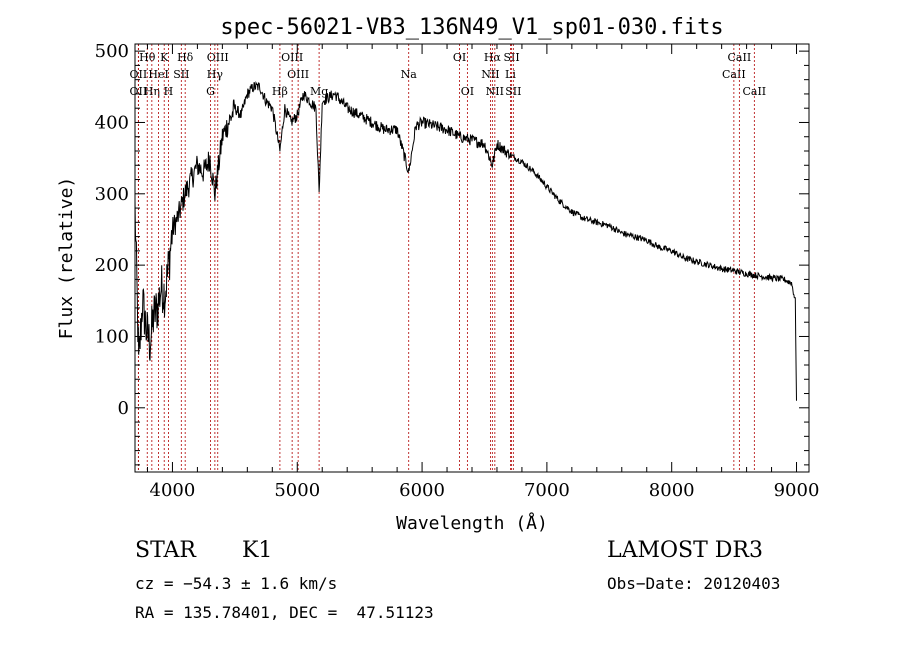 The image size is (900, 649). Describe the element at coordinates (319, 91) in the screenshot. I see `spectral-line-label: Mg` at that location.